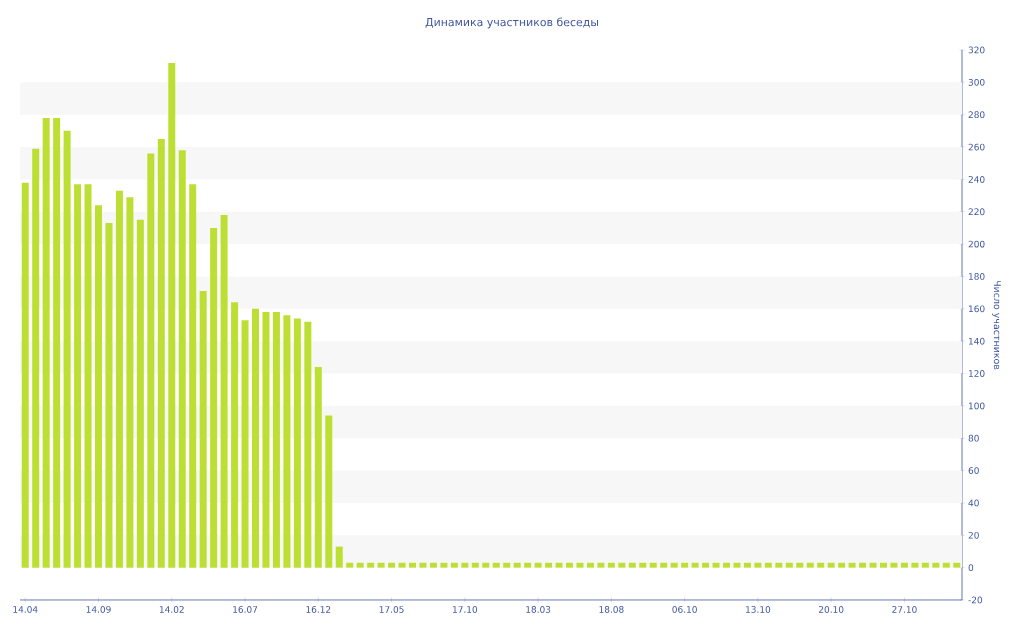 The width and height of the screenshot is (1024, 640). What do you see at coordinates (976, 212) in the screenshot?
I see `y-tick-label: 220` at bounding box center [976, 212].